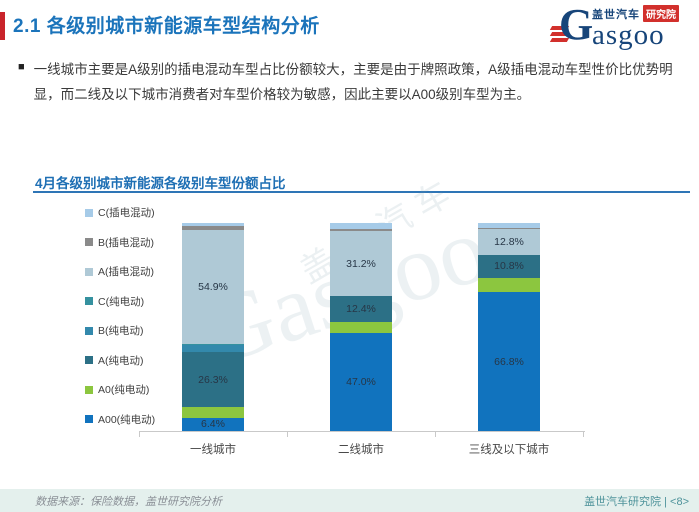 The height and width of the screenshot is (512, 699). I want to click on bar-value-label: 12.8%, so click(509, 241).